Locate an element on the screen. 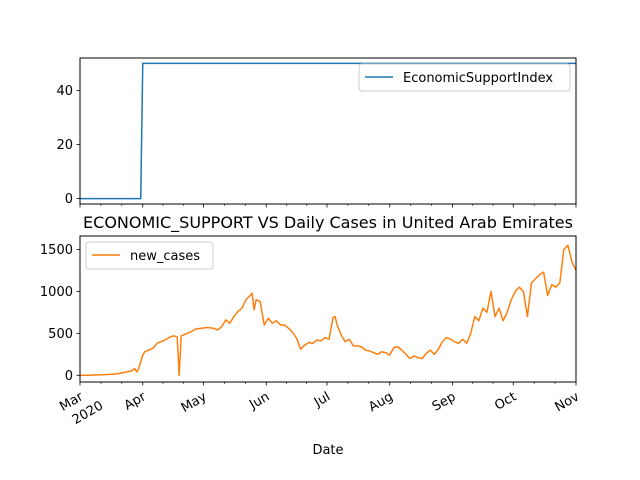  x-tick-label: Jun is located at coordinates (259, 401).